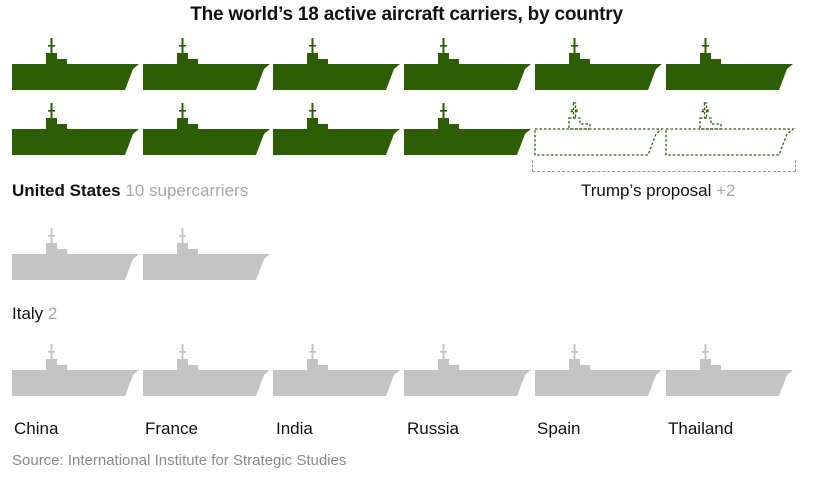 The image size is (813, 481). Describe the element at coordinates (598, 370) in the screenshot. I see `ship-spain` at that location.